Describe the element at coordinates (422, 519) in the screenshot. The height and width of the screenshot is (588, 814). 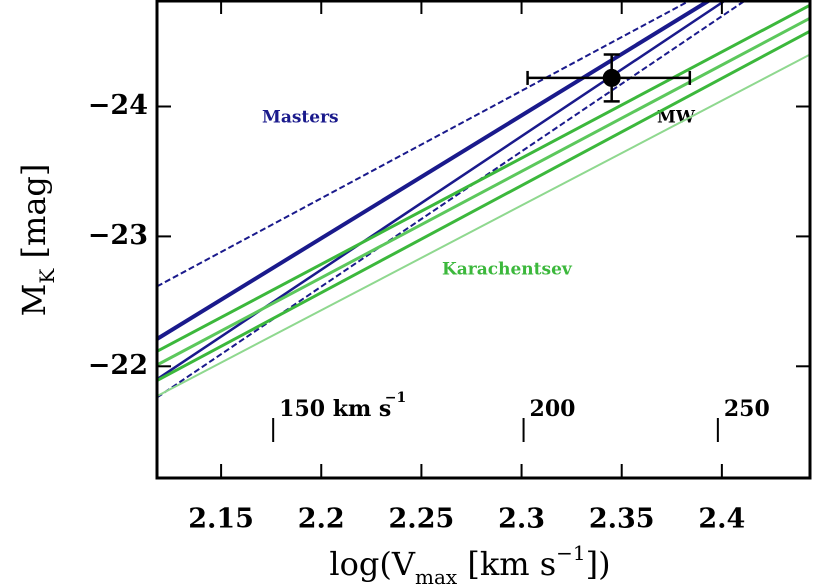
I see `x-tick-label: 2.25` at that location.